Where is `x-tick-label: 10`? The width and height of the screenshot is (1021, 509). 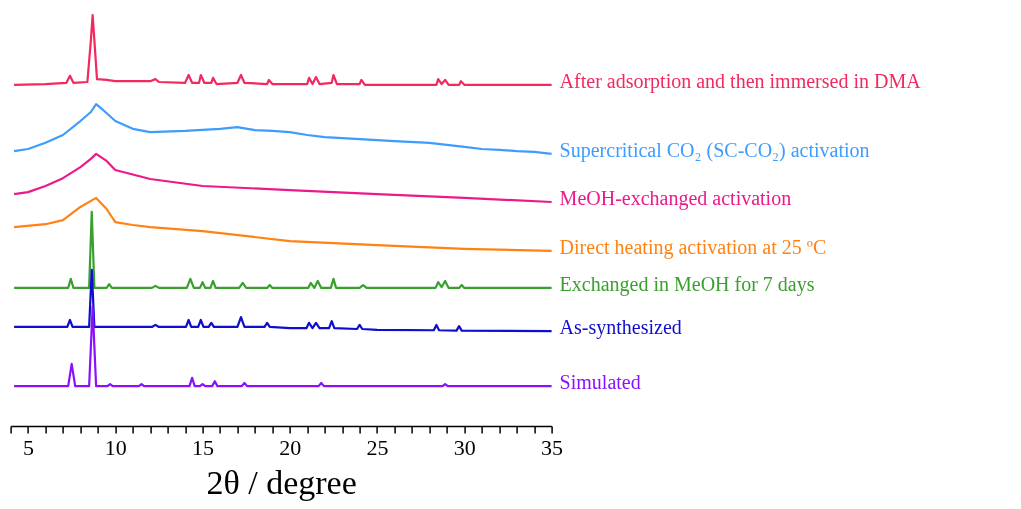 x-tick-label: 10 is located at coordinates (115, 447).